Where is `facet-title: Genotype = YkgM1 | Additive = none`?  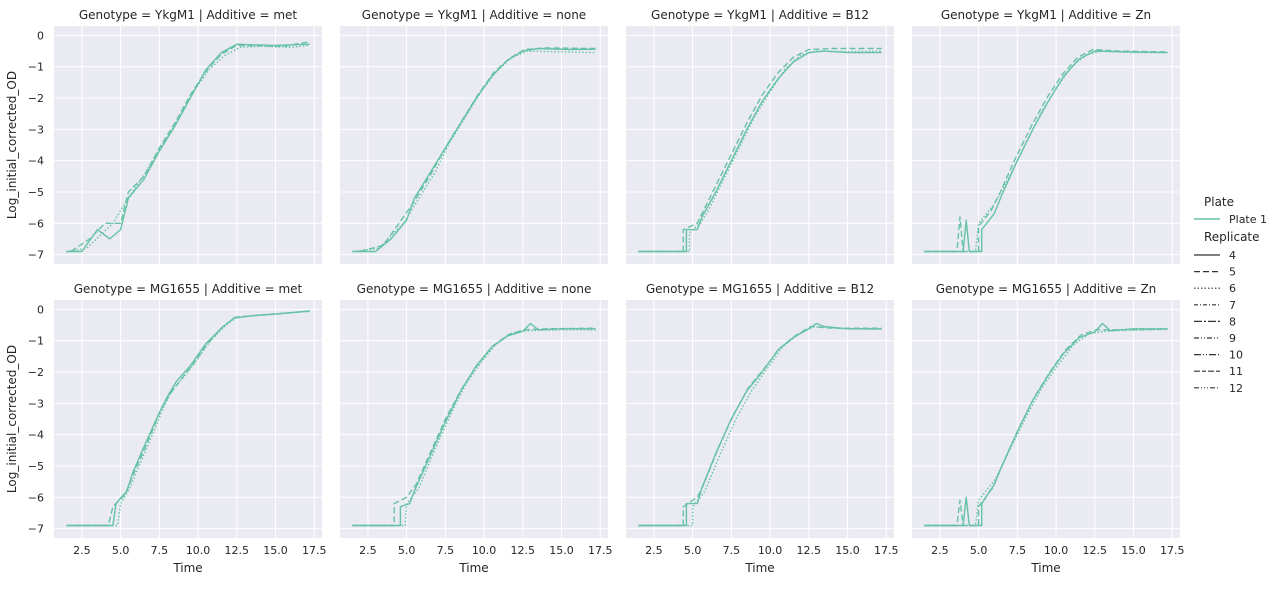 facet-title: Genotype = YkgM1 | Additive = none is located at coordinates (474, 15).